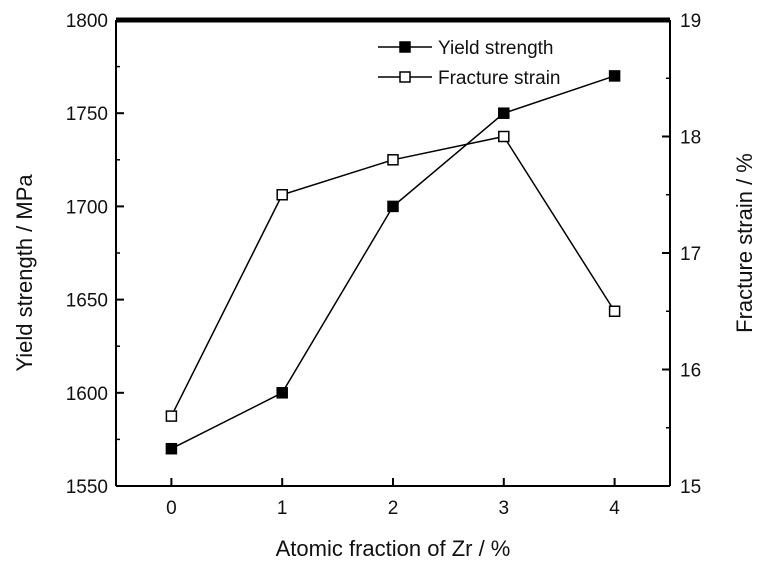  What do you see at coordinates (690, 138) in the screenshot?
I see `right-y-tick-label: 18` at bounding box center [690, 138].